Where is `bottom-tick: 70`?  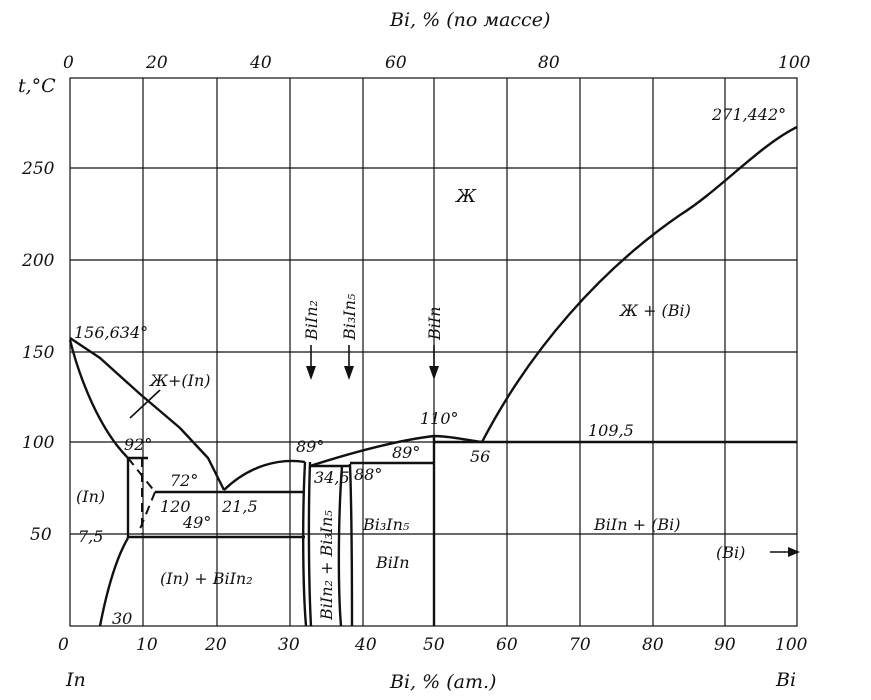 bottom-tick: 70 is located at coordinates (580, 645).